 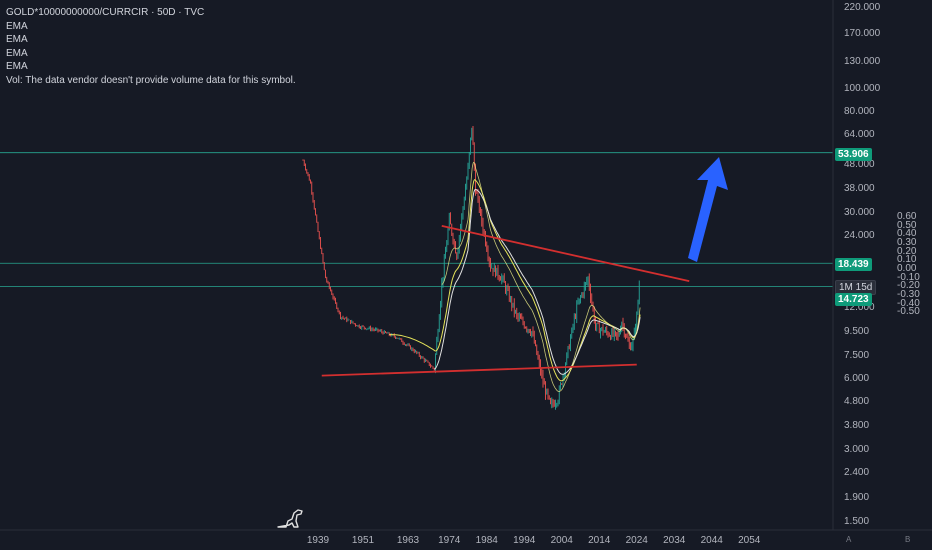 What do you see at coordinates (524, 540) in the screenshot?
I see `time-tick-label: 1994` at bounding box center [524, 540].